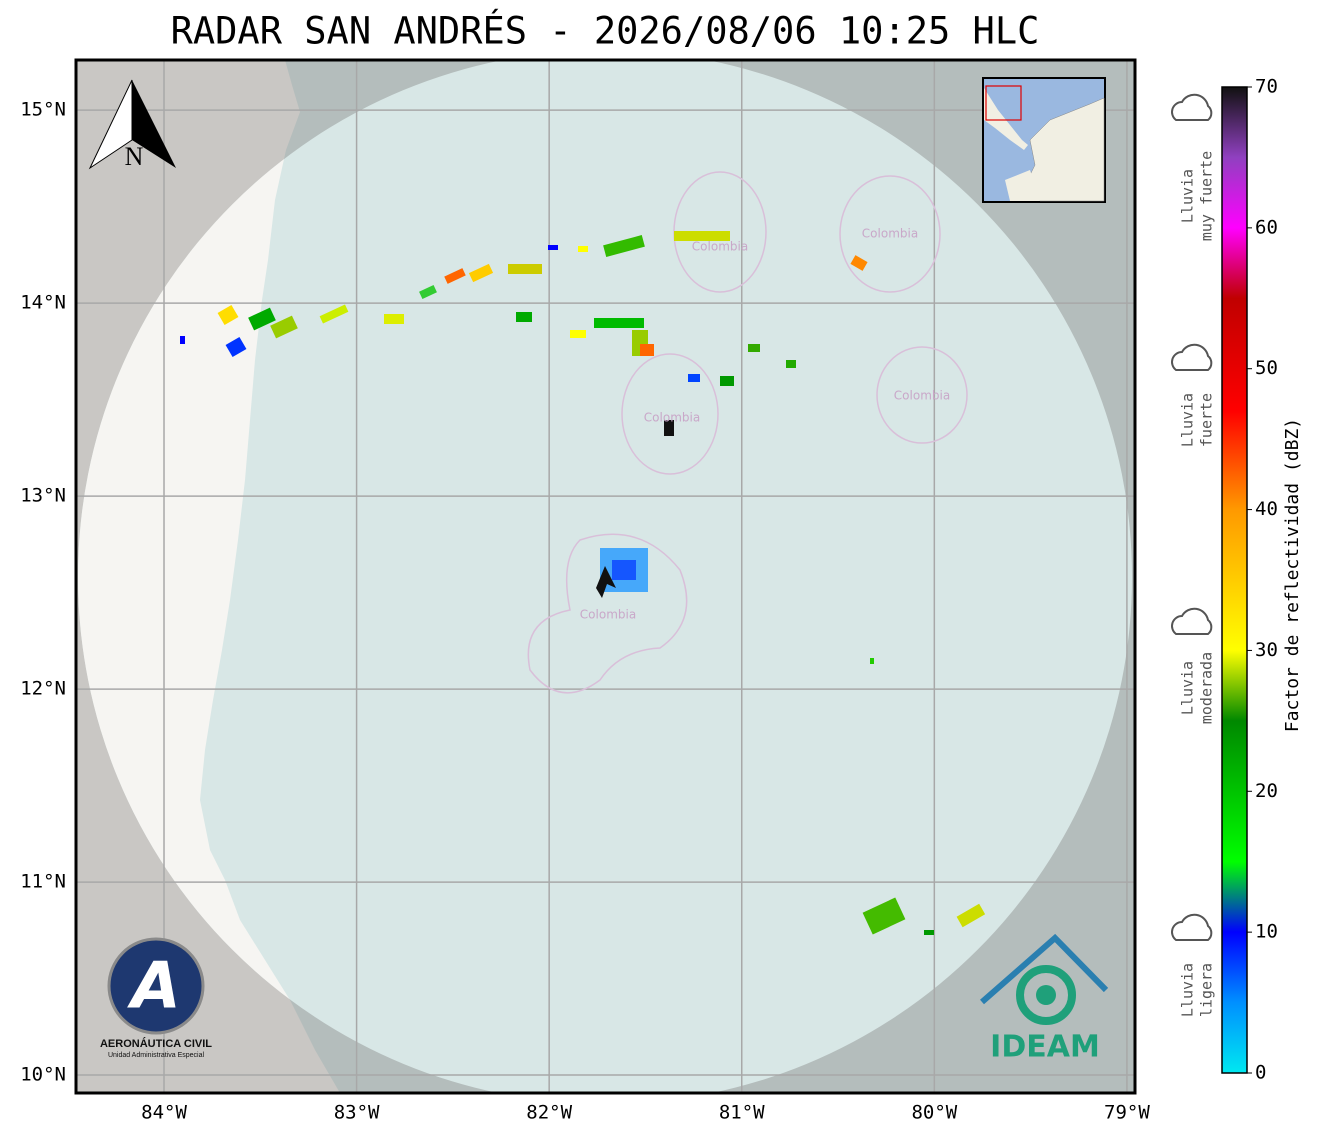 This screenshot has width=1344, height=1139. Describe the element at coordinates (156, 1055) in the screenshot. I see `logo-subtext: Unidad Administrativa Especial` at that location.